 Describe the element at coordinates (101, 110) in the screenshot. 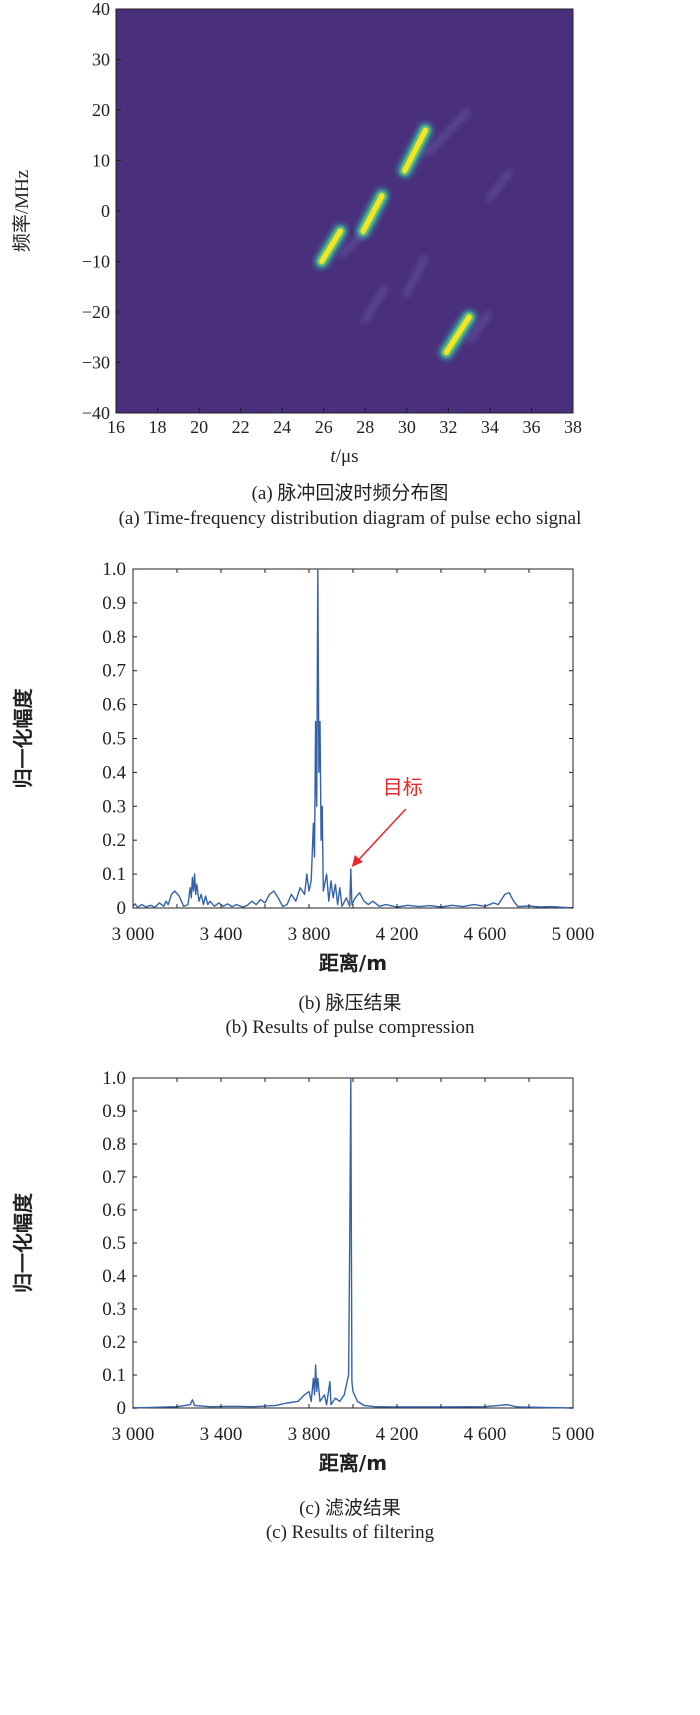

I see `y-tick-label: 20` at that location.